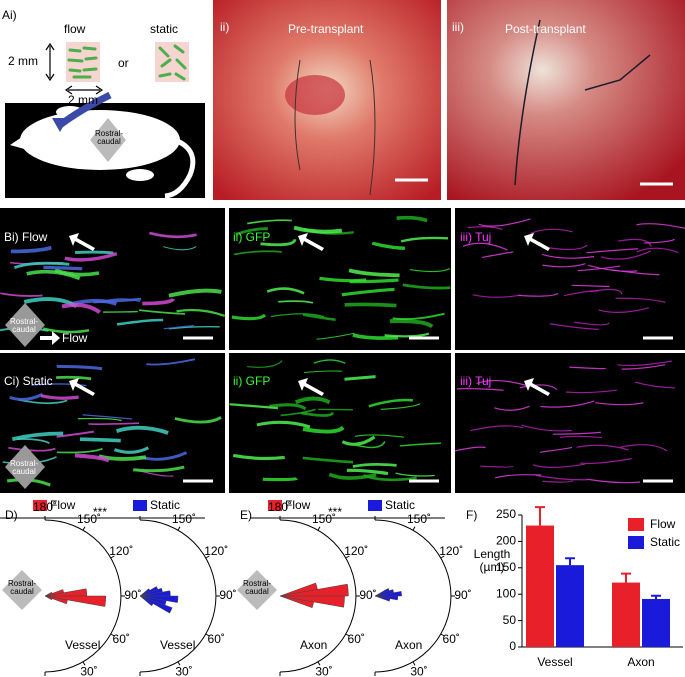 This screenshot has width=685, height=677. Describe the element at coordinates (224, 27) in the screenshot. I see `panel-label: ii)` at that location.